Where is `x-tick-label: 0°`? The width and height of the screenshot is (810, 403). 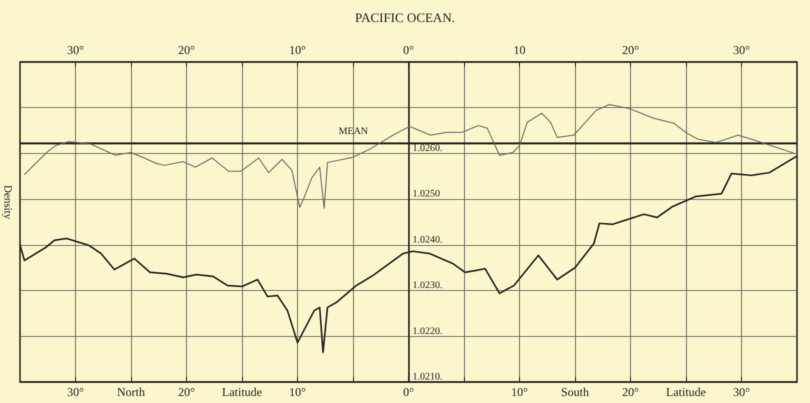
x-tick-label: 0° is located at coordinates (408, 392).